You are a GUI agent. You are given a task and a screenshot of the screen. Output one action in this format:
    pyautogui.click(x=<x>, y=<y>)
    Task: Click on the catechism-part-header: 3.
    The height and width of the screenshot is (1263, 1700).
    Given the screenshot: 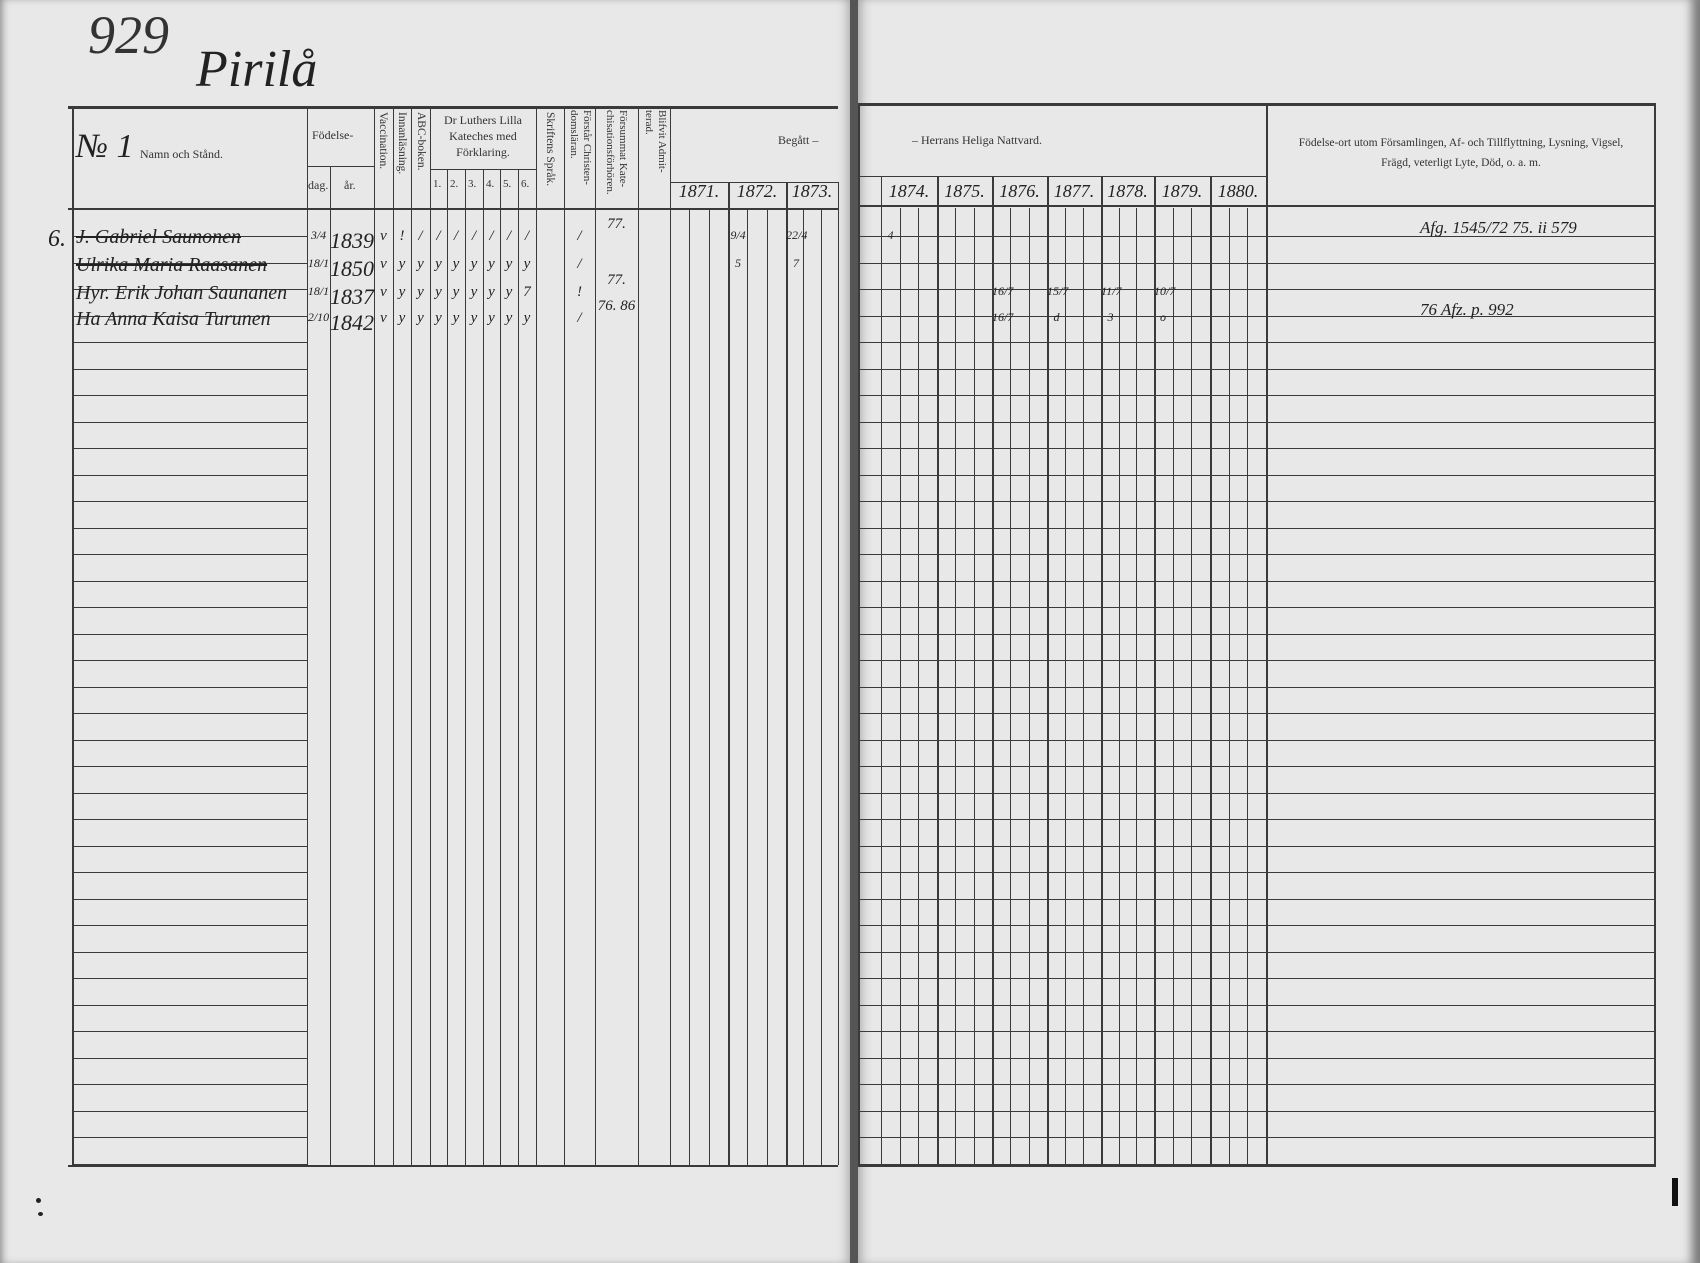 What is the action you would take?
    pyautogui.click(x=472, y=184)
    